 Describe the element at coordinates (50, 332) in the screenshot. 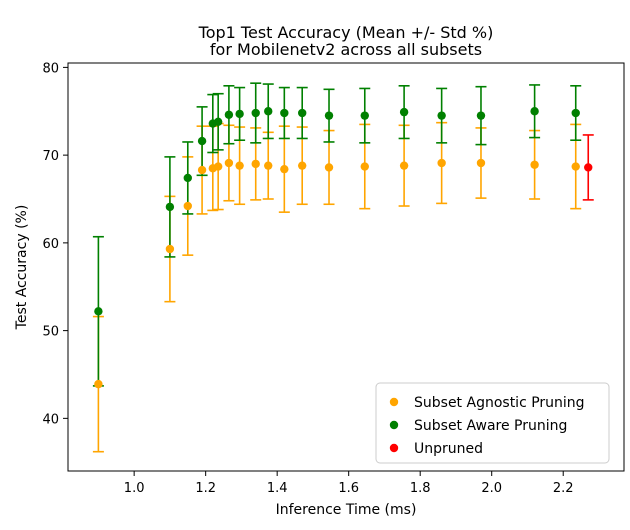

I see `y-tick-label-1: 50` at that location.